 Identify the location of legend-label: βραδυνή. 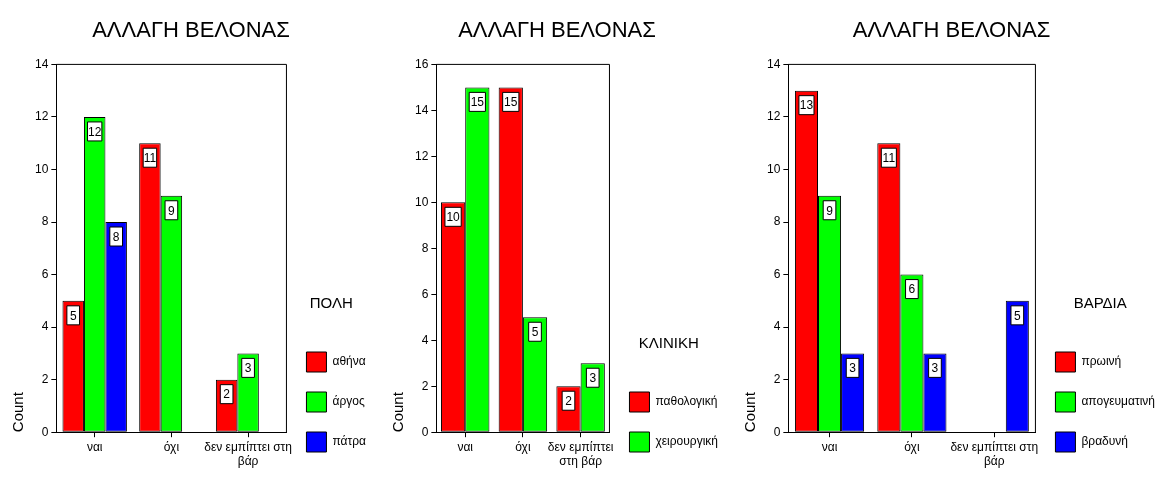
(1105, 441).